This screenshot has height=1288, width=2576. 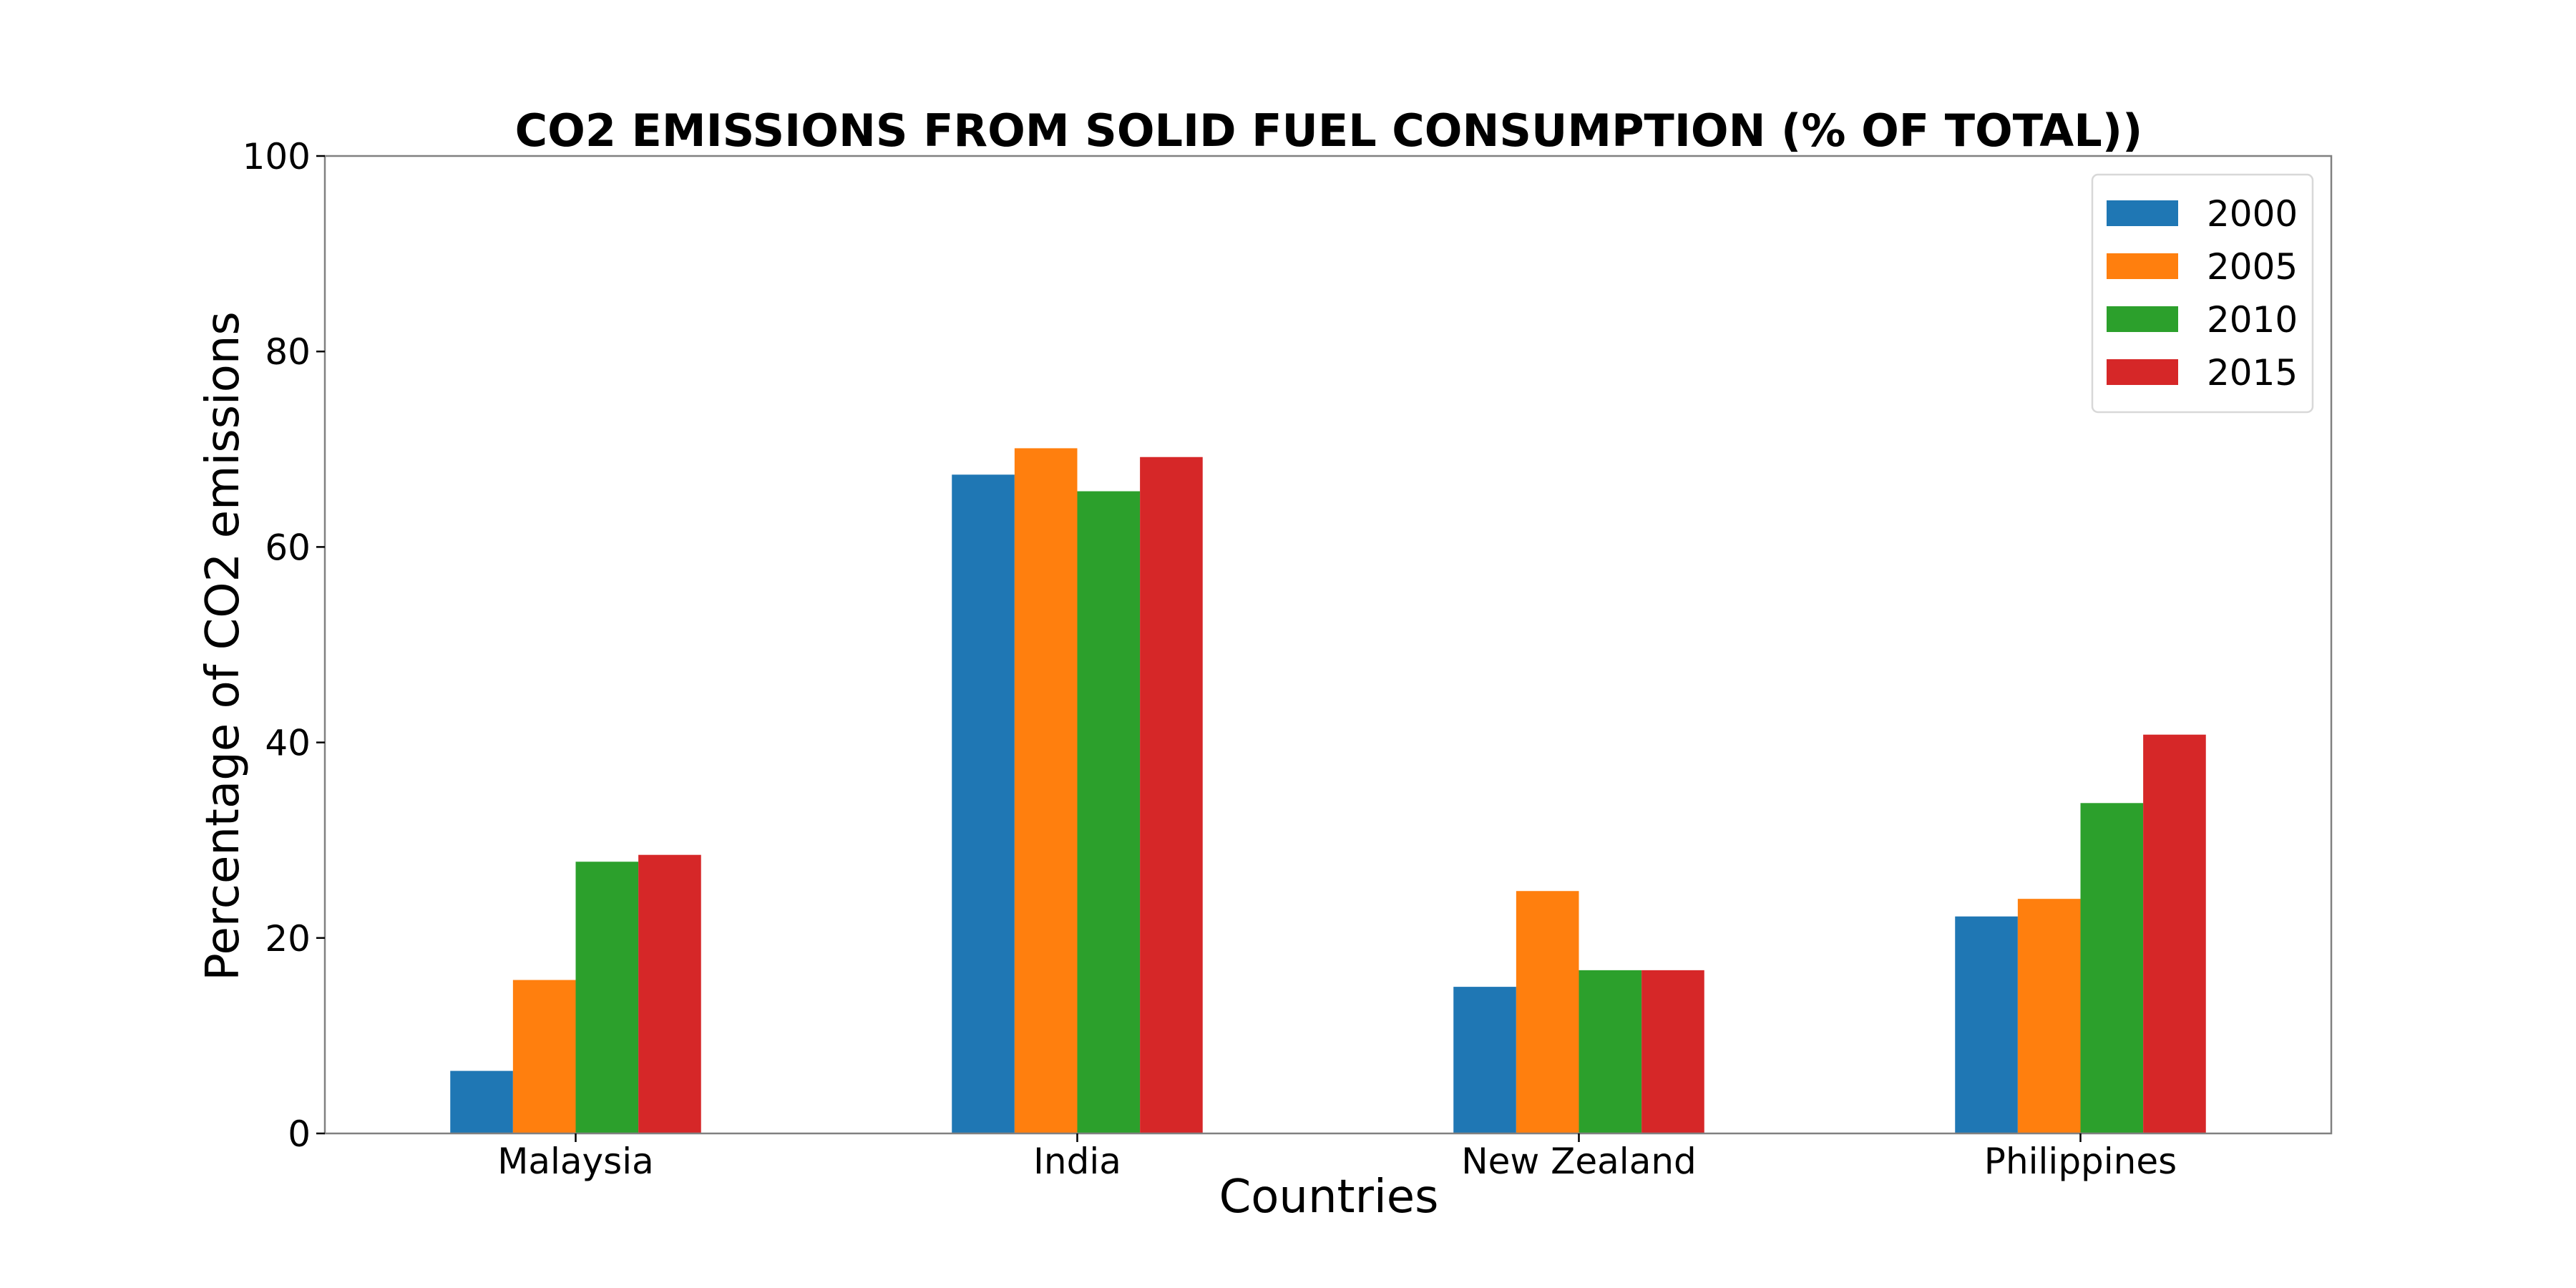 I want to click on legend-box, so click(x=2202, y=293).